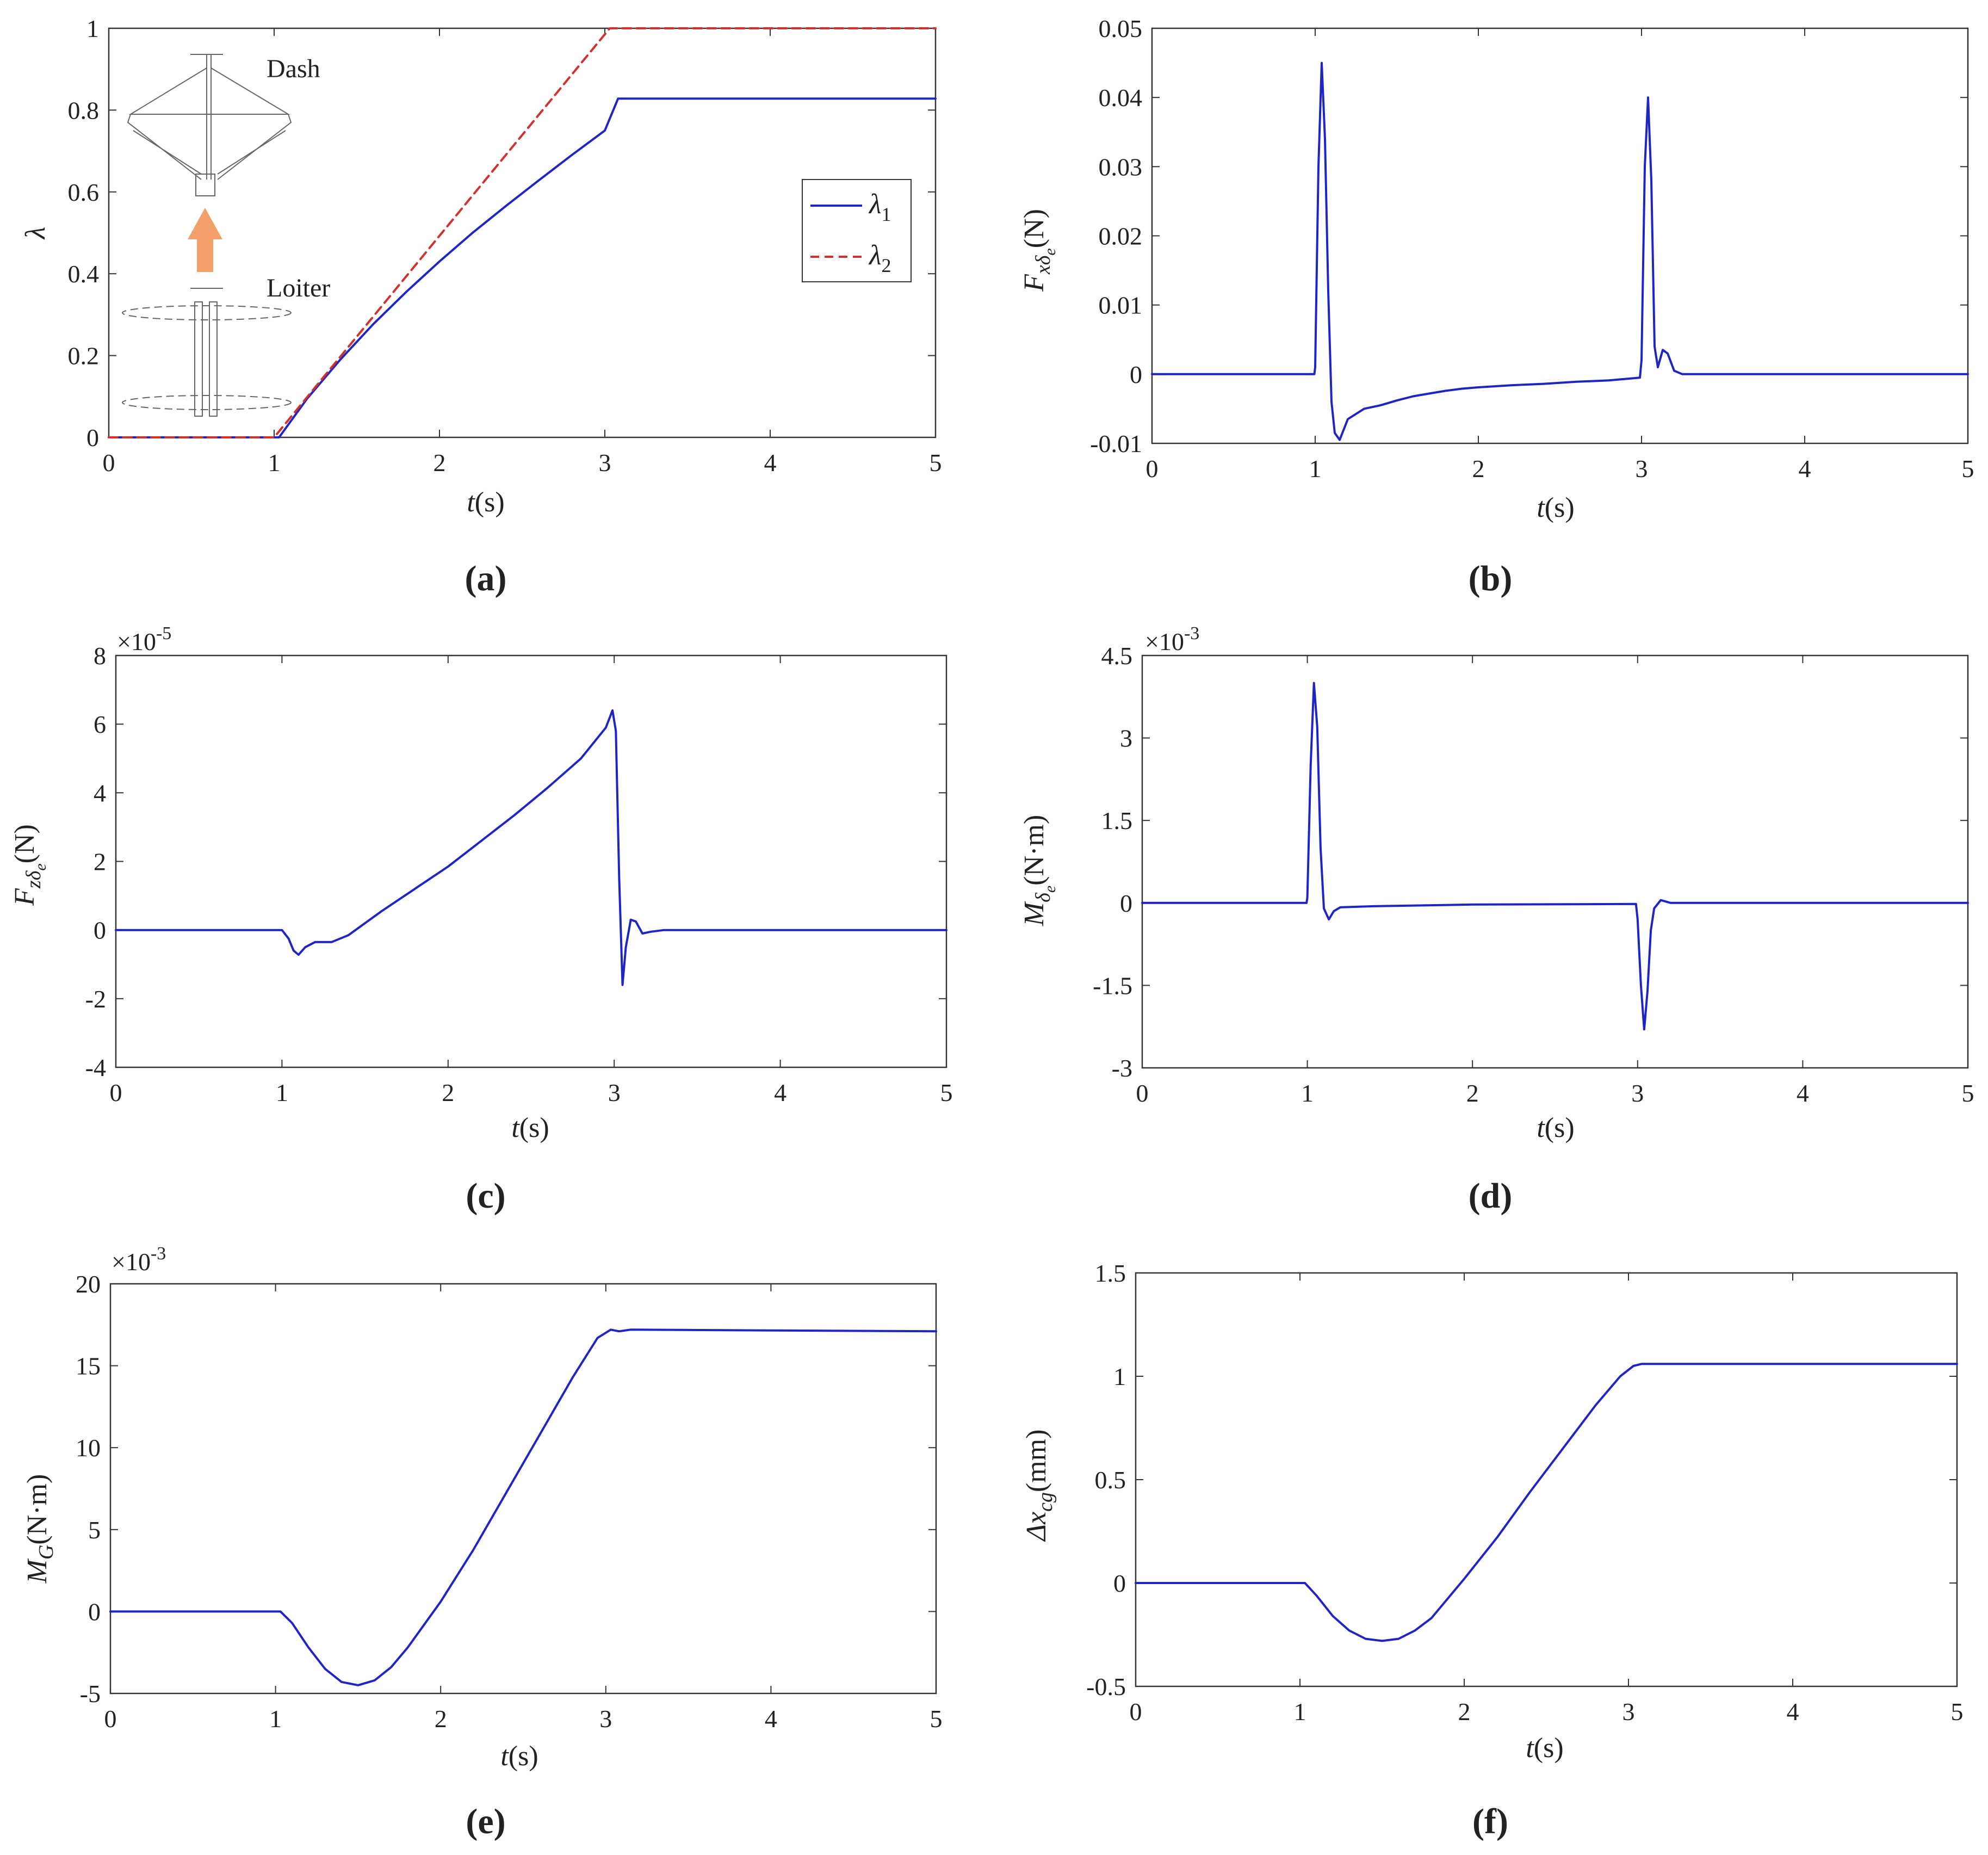 Image resolution: width=1988 pixels, height=1855 pixels. I want to click on loiter-configuration-drawing, so click(207, 352).